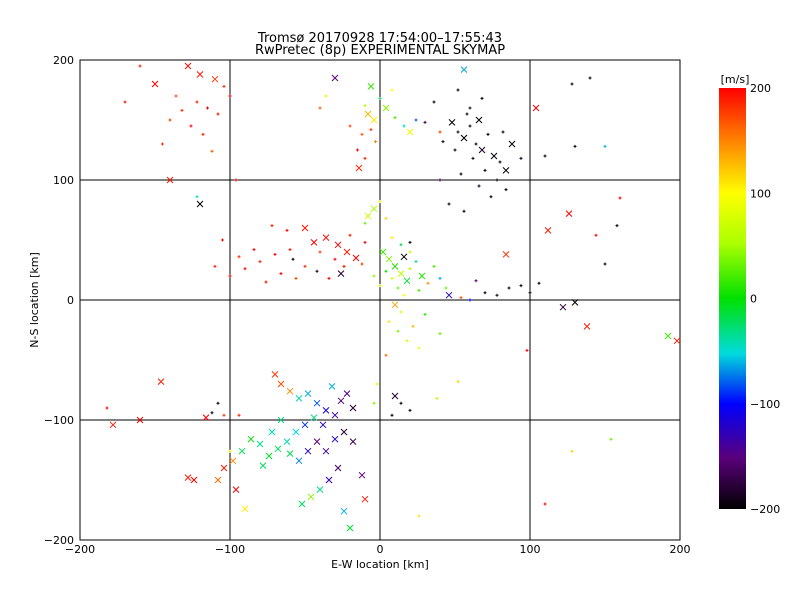 The image size is (800, 600). I want to click on colorbar-label: [m/s], so click(735, 79).